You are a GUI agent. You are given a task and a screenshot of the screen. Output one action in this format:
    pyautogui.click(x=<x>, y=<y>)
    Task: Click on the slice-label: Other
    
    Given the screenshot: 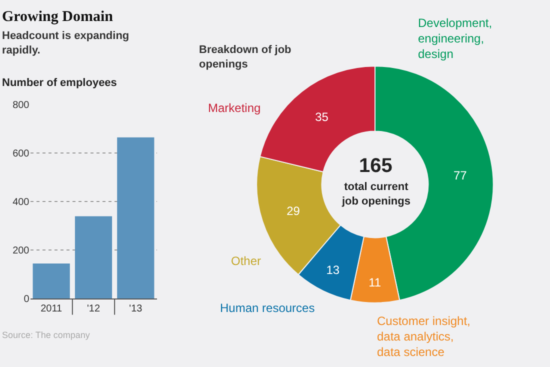 What is the action you would take?
    pyautogui.click(x=246, y=261)
    